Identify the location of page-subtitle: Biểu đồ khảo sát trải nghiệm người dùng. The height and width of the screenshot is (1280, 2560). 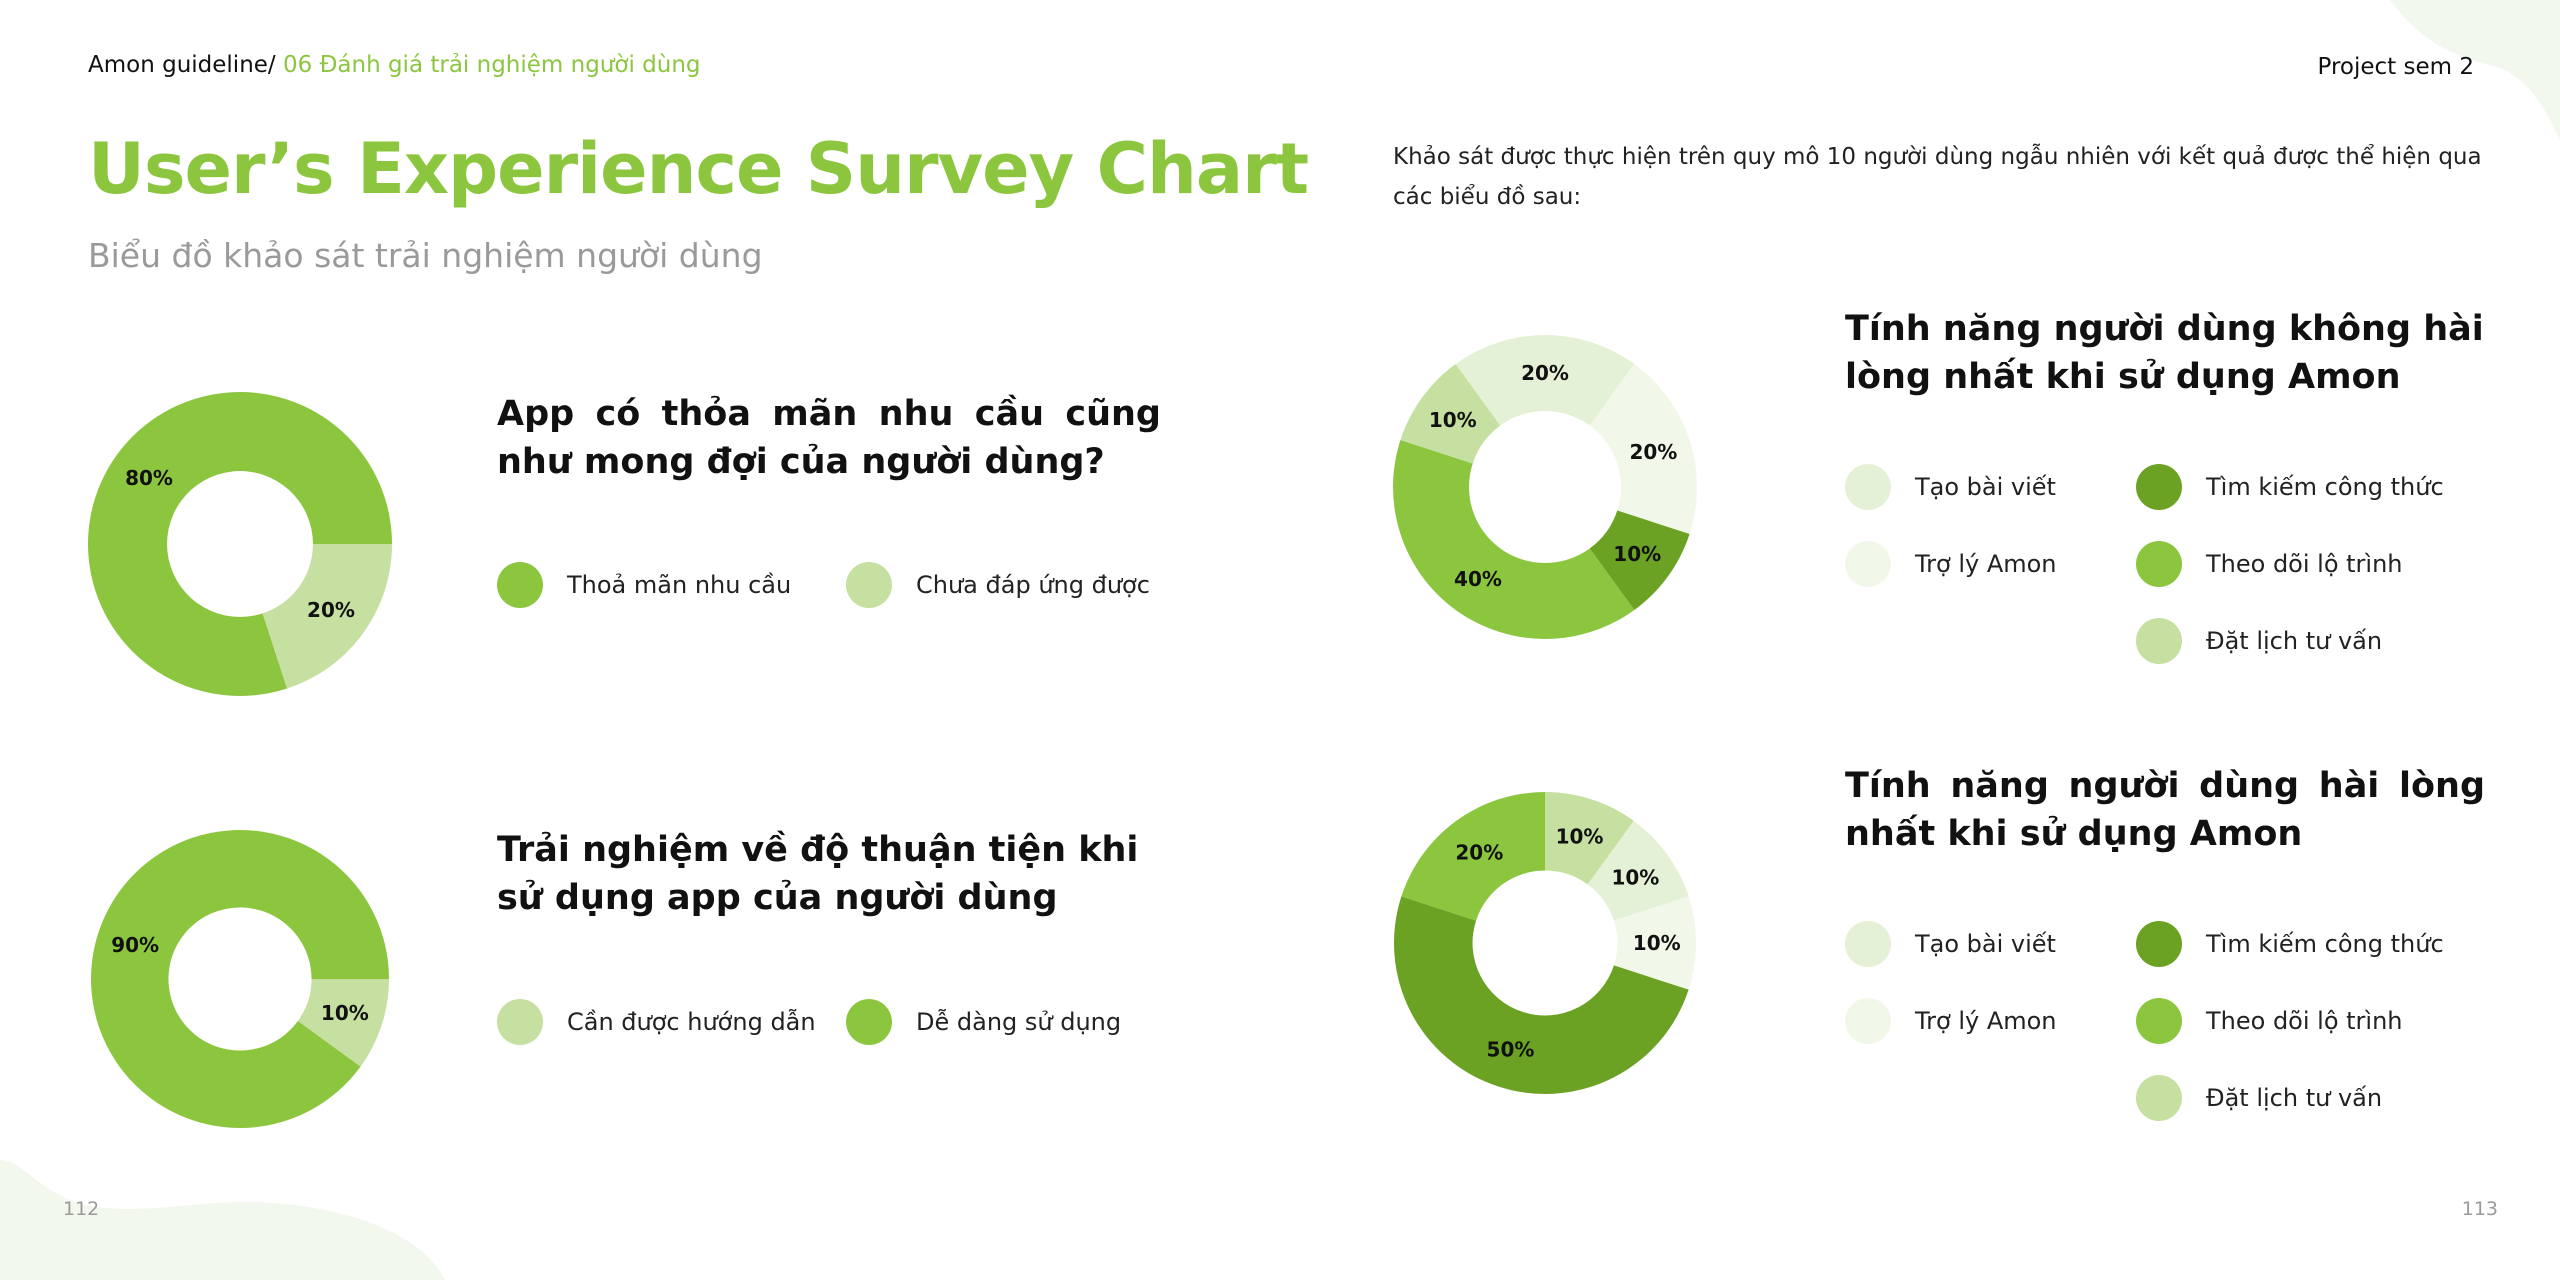
(425, 255).